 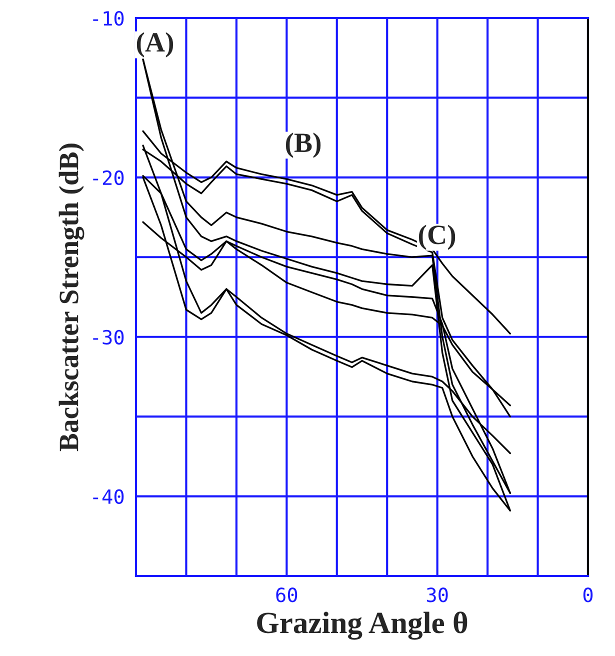 What do you see at coordinates (287, 595) in the screenshot?
I see `x-tick-label: 60` at bounding box center [287, 595].